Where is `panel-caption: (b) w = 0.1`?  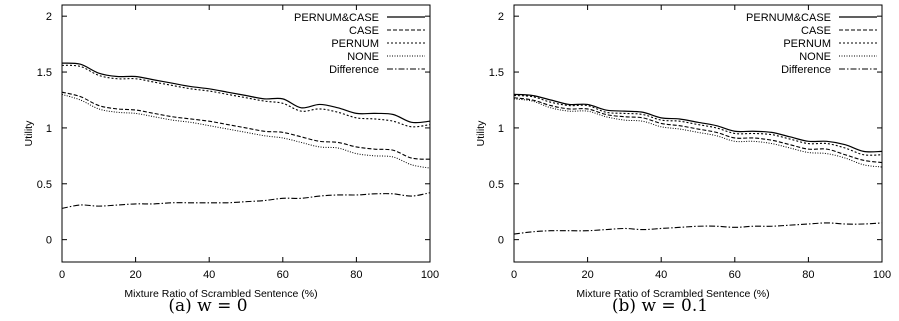 panel-caption: (b) w = 0.1 is located at coordinates (660, 306).